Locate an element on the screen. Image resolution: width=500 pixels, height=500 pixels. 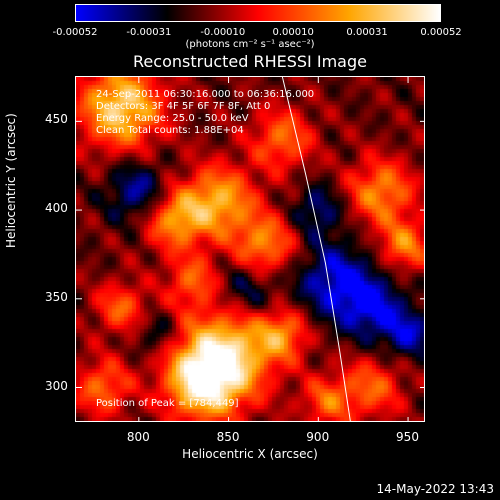
y-tick-label: 450 is located at coordinates (56, 119).